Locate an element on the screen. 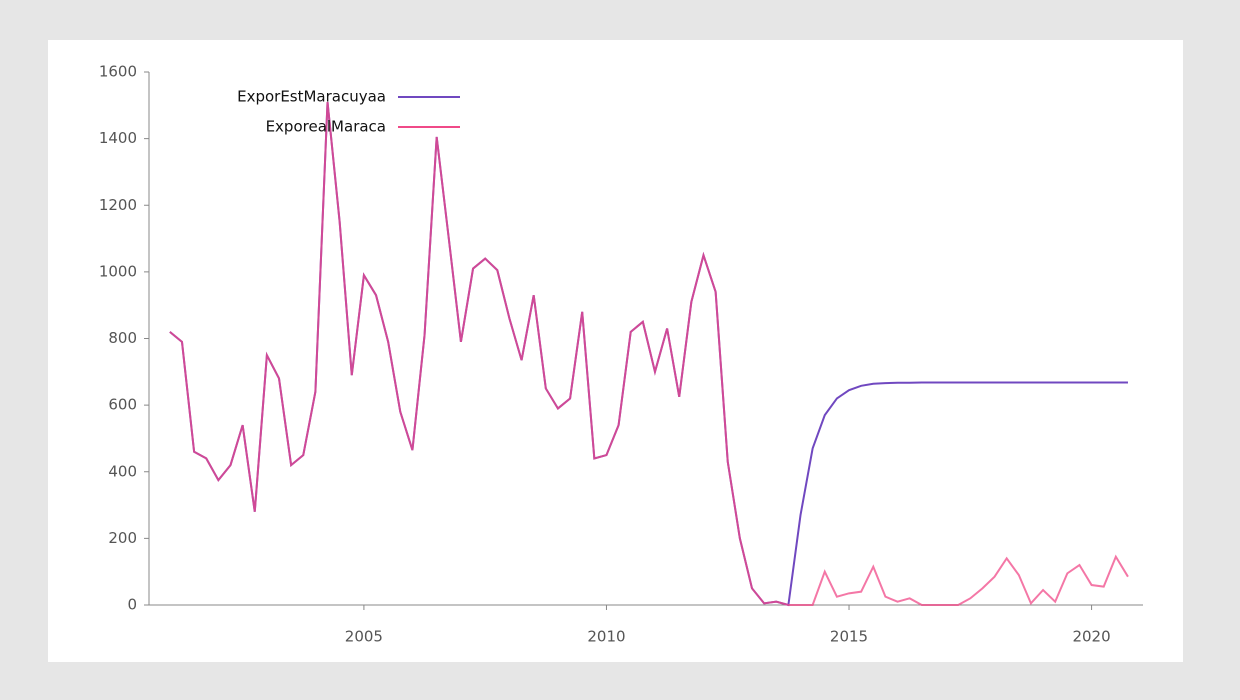  x-tick-label: 2005 is located at coordinates (364, 637).